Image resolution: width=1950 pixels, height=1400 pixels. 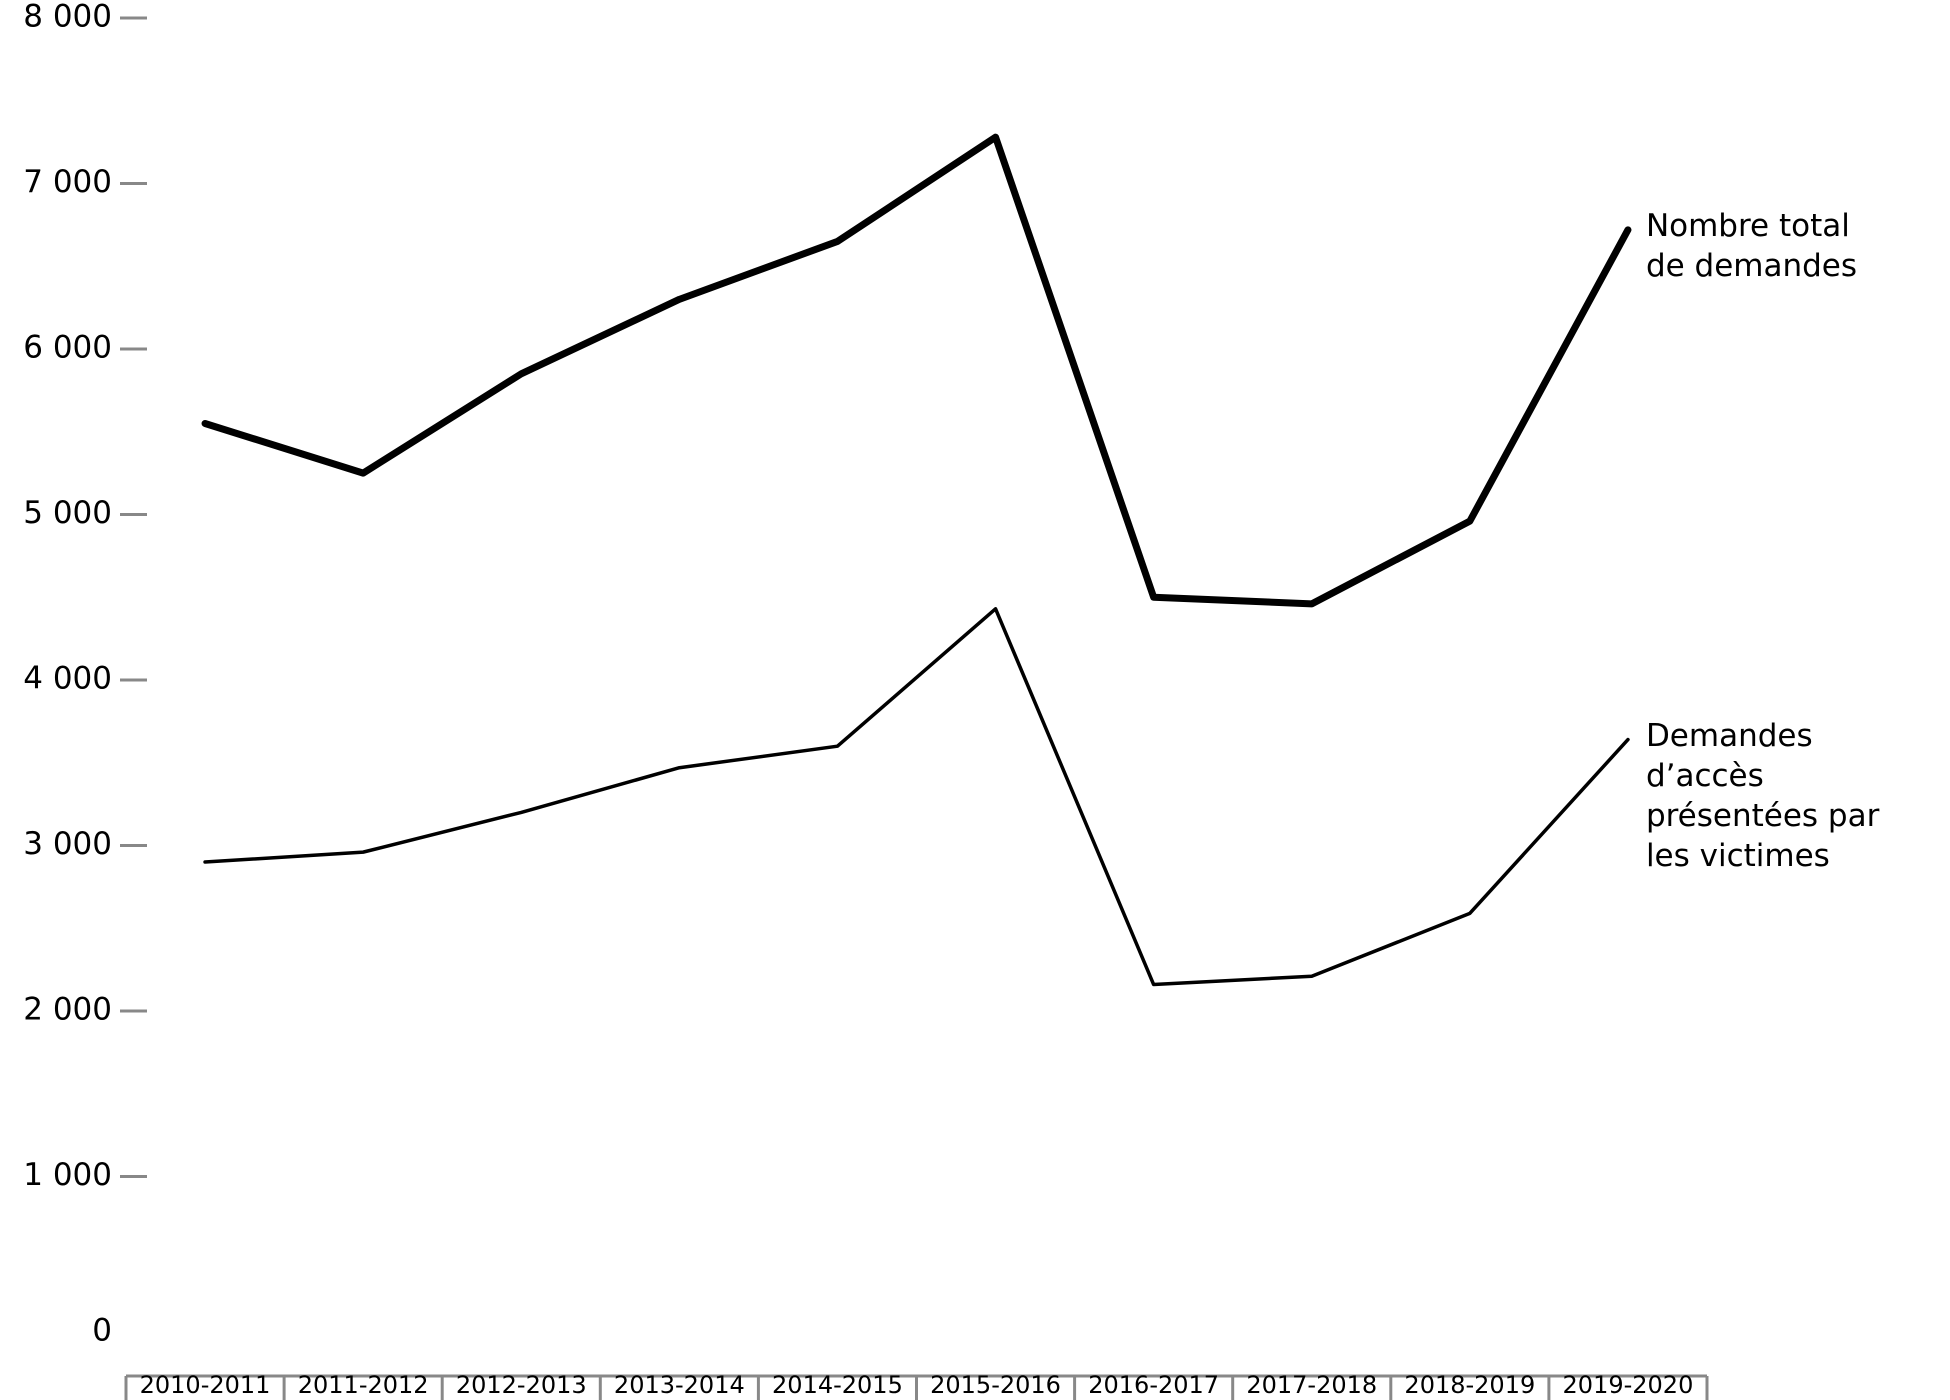 I want to click on y-tick-label: 2 000, so click(x=67, y=1010).